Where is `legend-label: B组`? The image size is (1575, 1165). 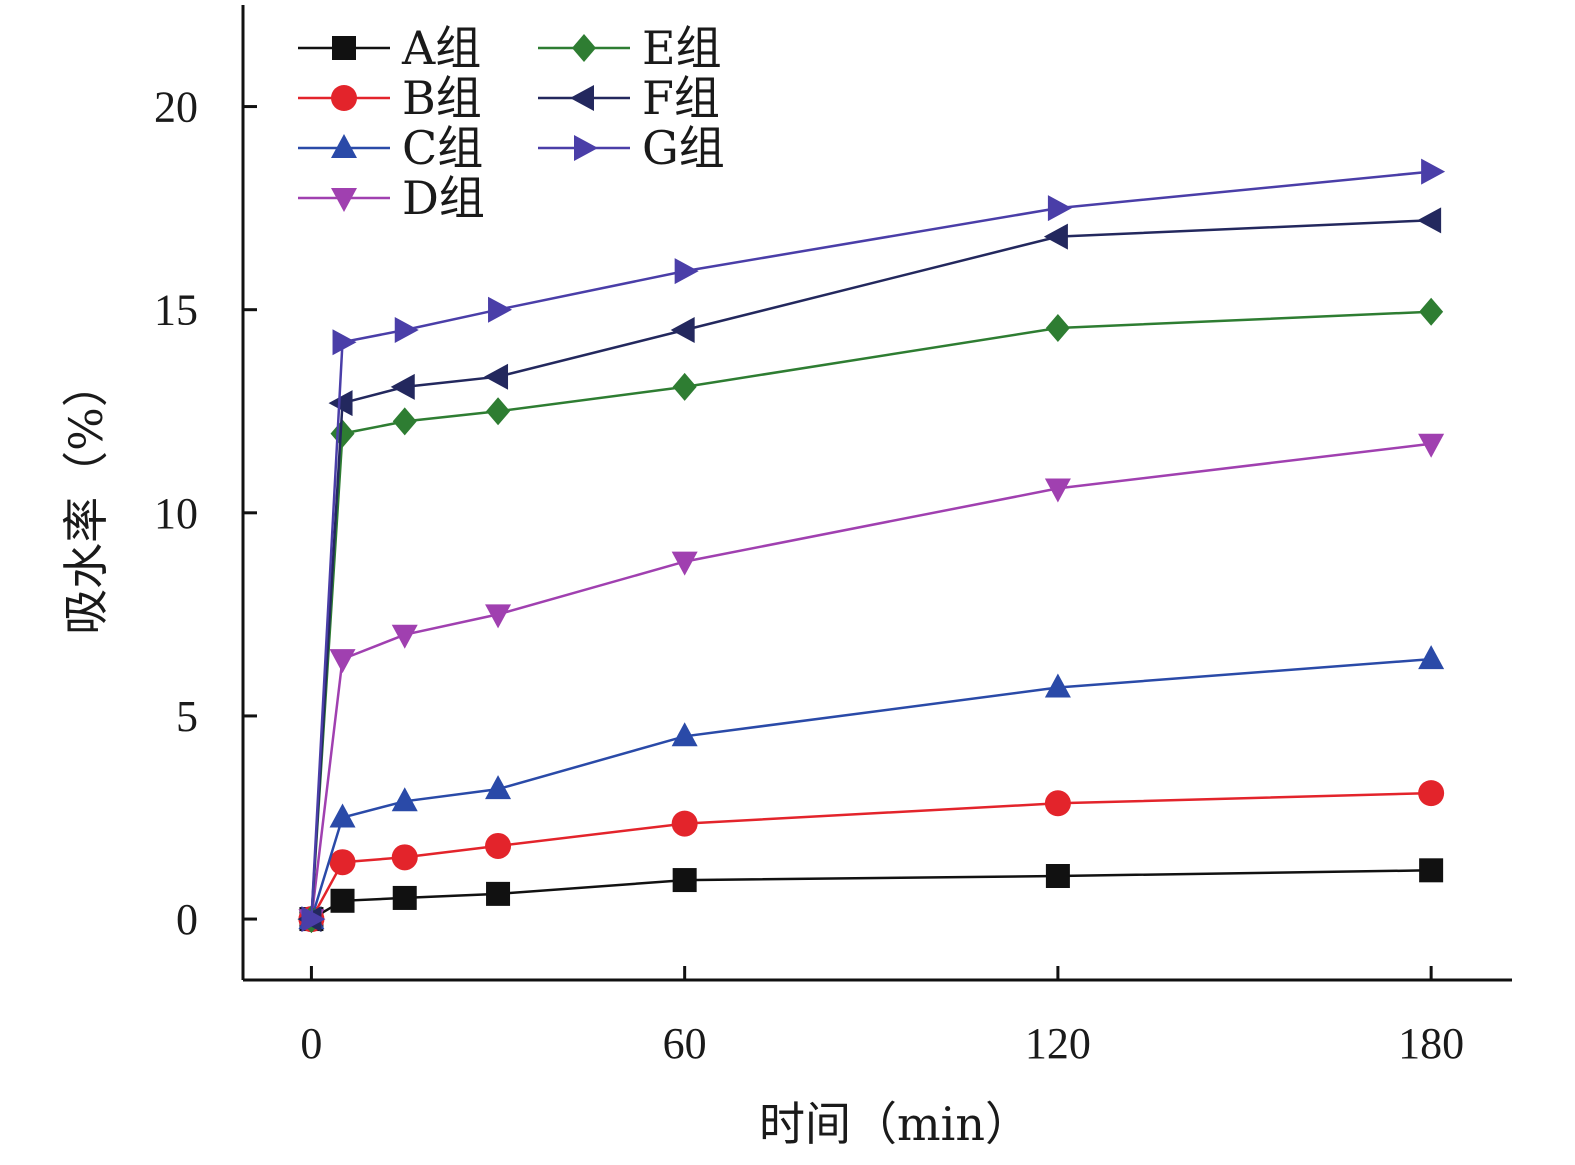 legend-label: B组 is located at coordinates (442, 98).